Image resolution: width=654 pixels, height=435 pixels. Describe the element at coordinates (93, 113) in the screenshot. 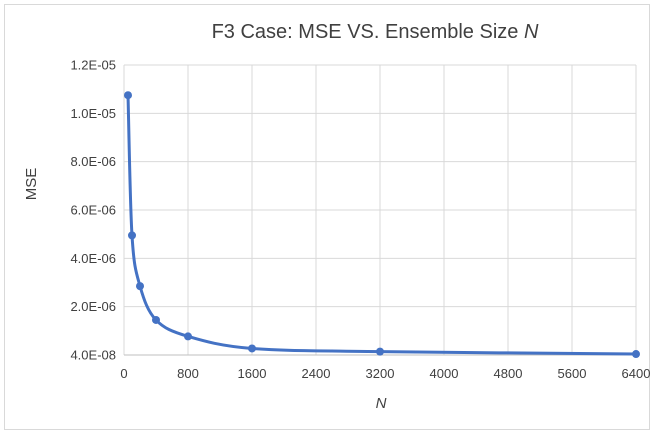

I see `y-tick-label: 1.0E-05` at that location.